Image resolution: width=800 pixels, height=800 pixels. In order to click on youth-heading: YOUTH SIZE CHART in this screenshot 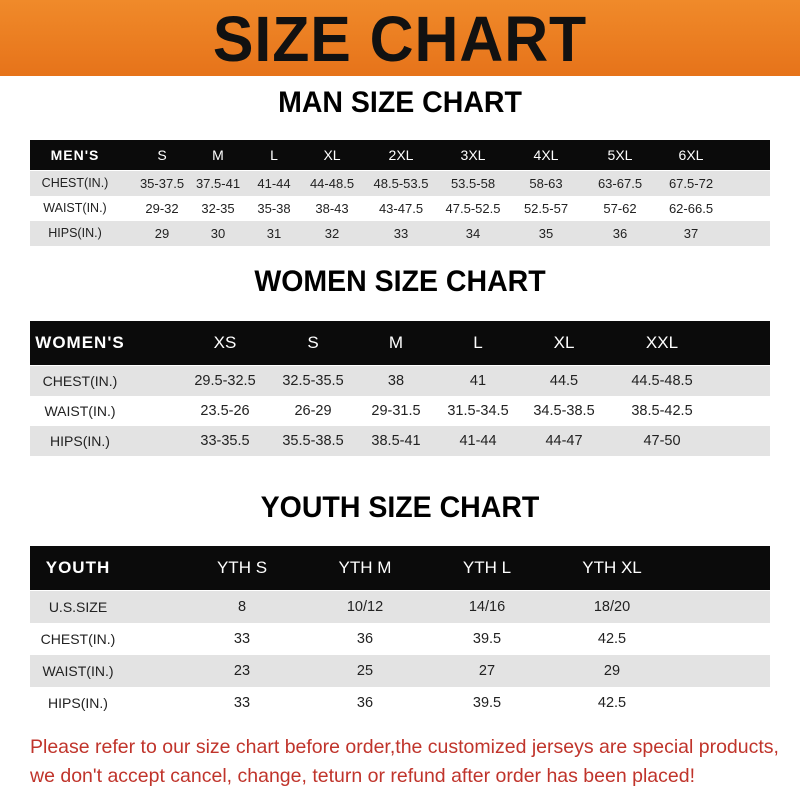, I will do `click(400, 507)`.